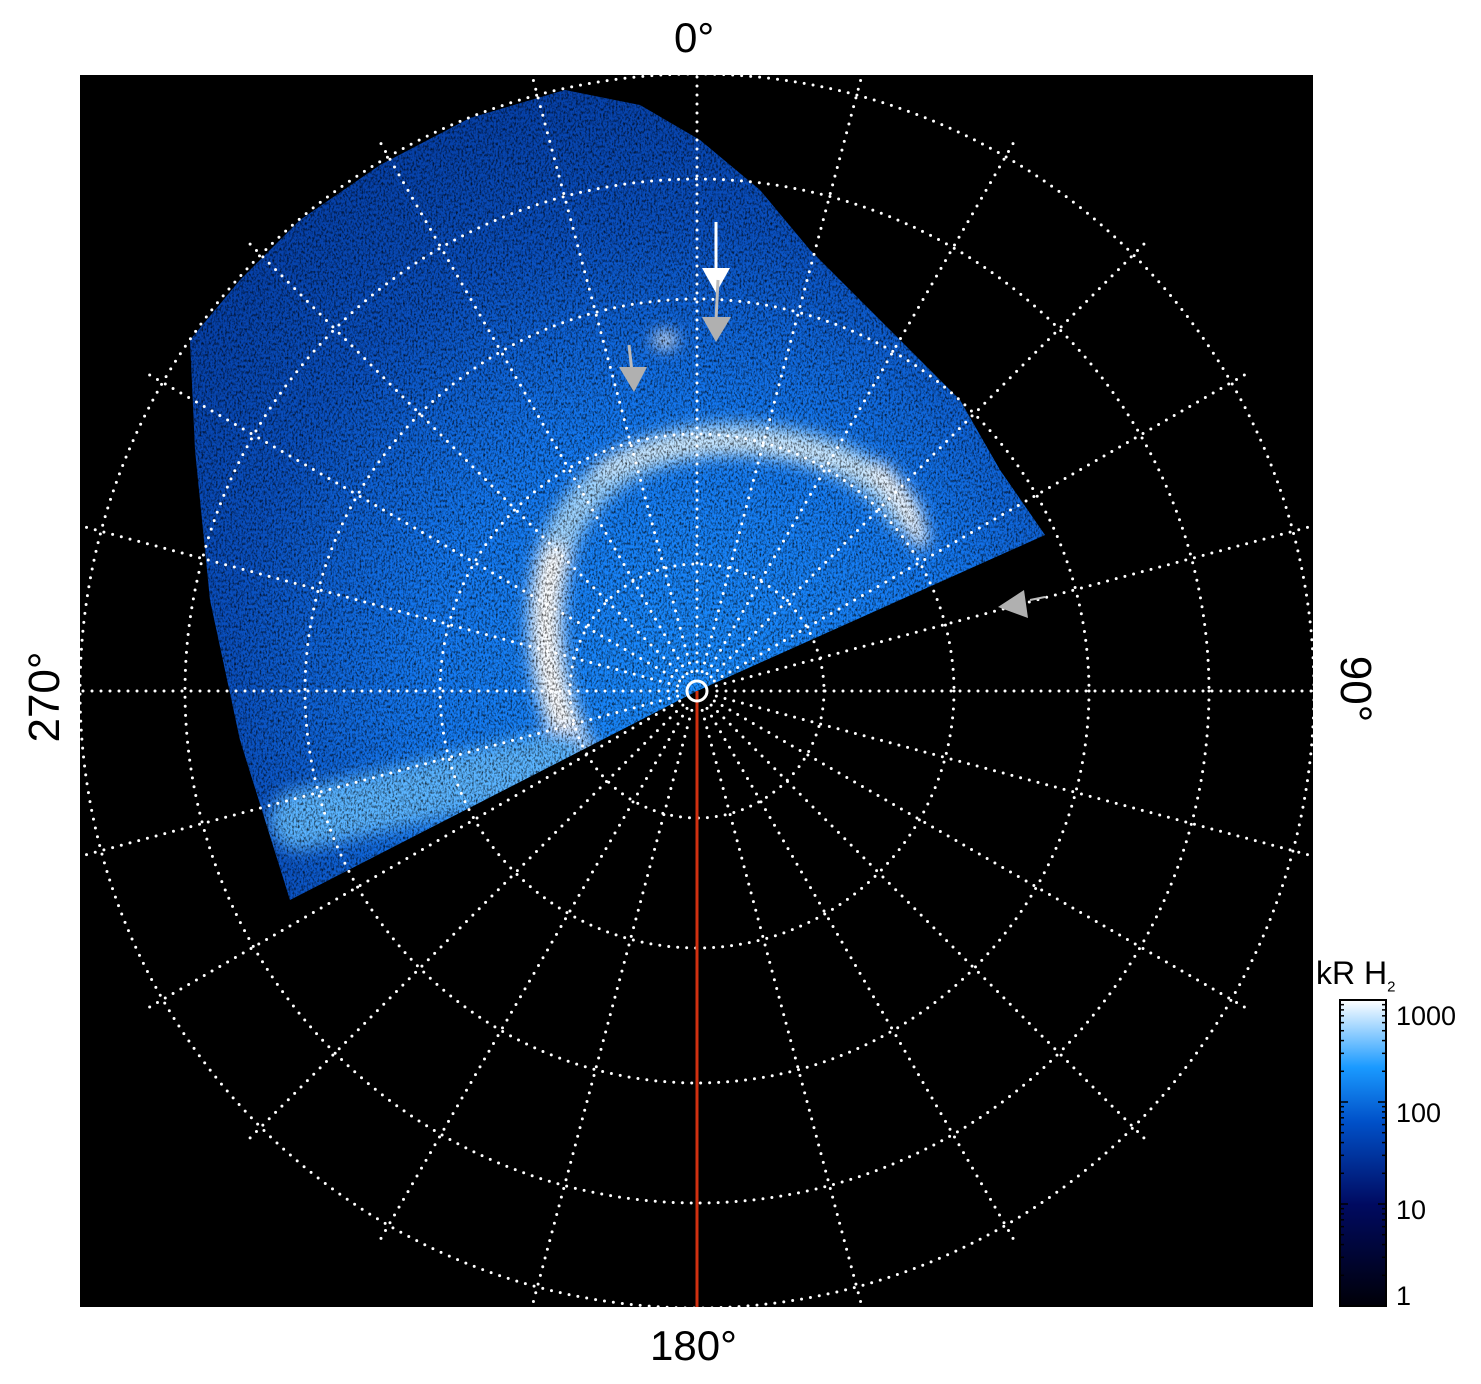 The image size is (1481, 1384). What do you see at coordinates (1356, 975) in the screenshot?
I see `colorbar-title: kR H2` at bounding box center [1356, 975].